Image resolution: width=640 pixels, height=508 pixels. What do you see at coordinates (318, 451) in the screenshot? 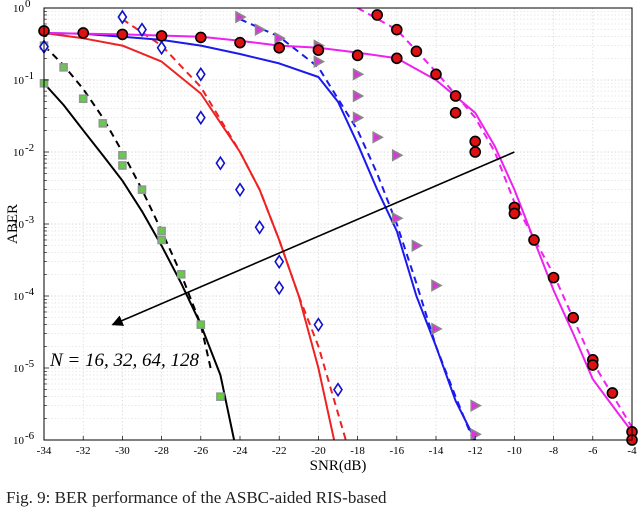
I see `x-tick-label: -20` at bounding box center [318, 451].